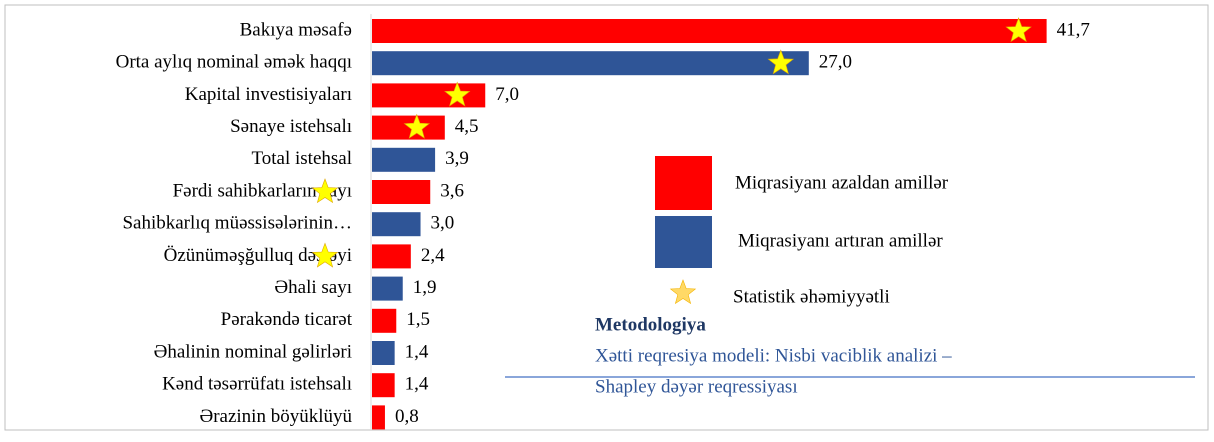 The image size is (1214, 442). Describe the element at coordinates (287, 319) in the screenshot. I see `category-label: Pərakəndə ticarət` at that location.